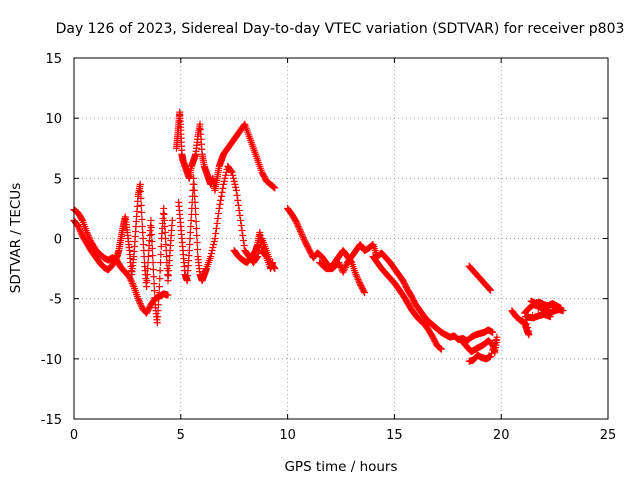 The width and height of the screenshot is (640, 485). I want to click on y-axis-label: SDTVAR / TECUs, so click(16, 238).